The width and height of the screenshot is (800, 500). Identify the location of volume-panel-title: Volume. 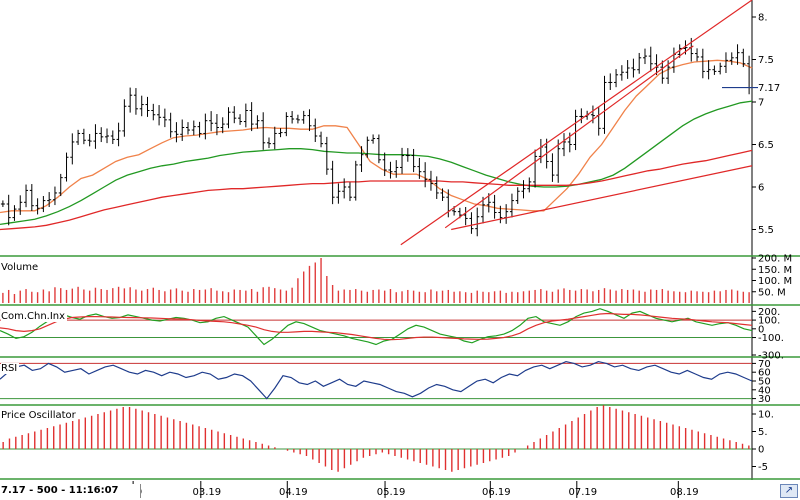
(21, 267).